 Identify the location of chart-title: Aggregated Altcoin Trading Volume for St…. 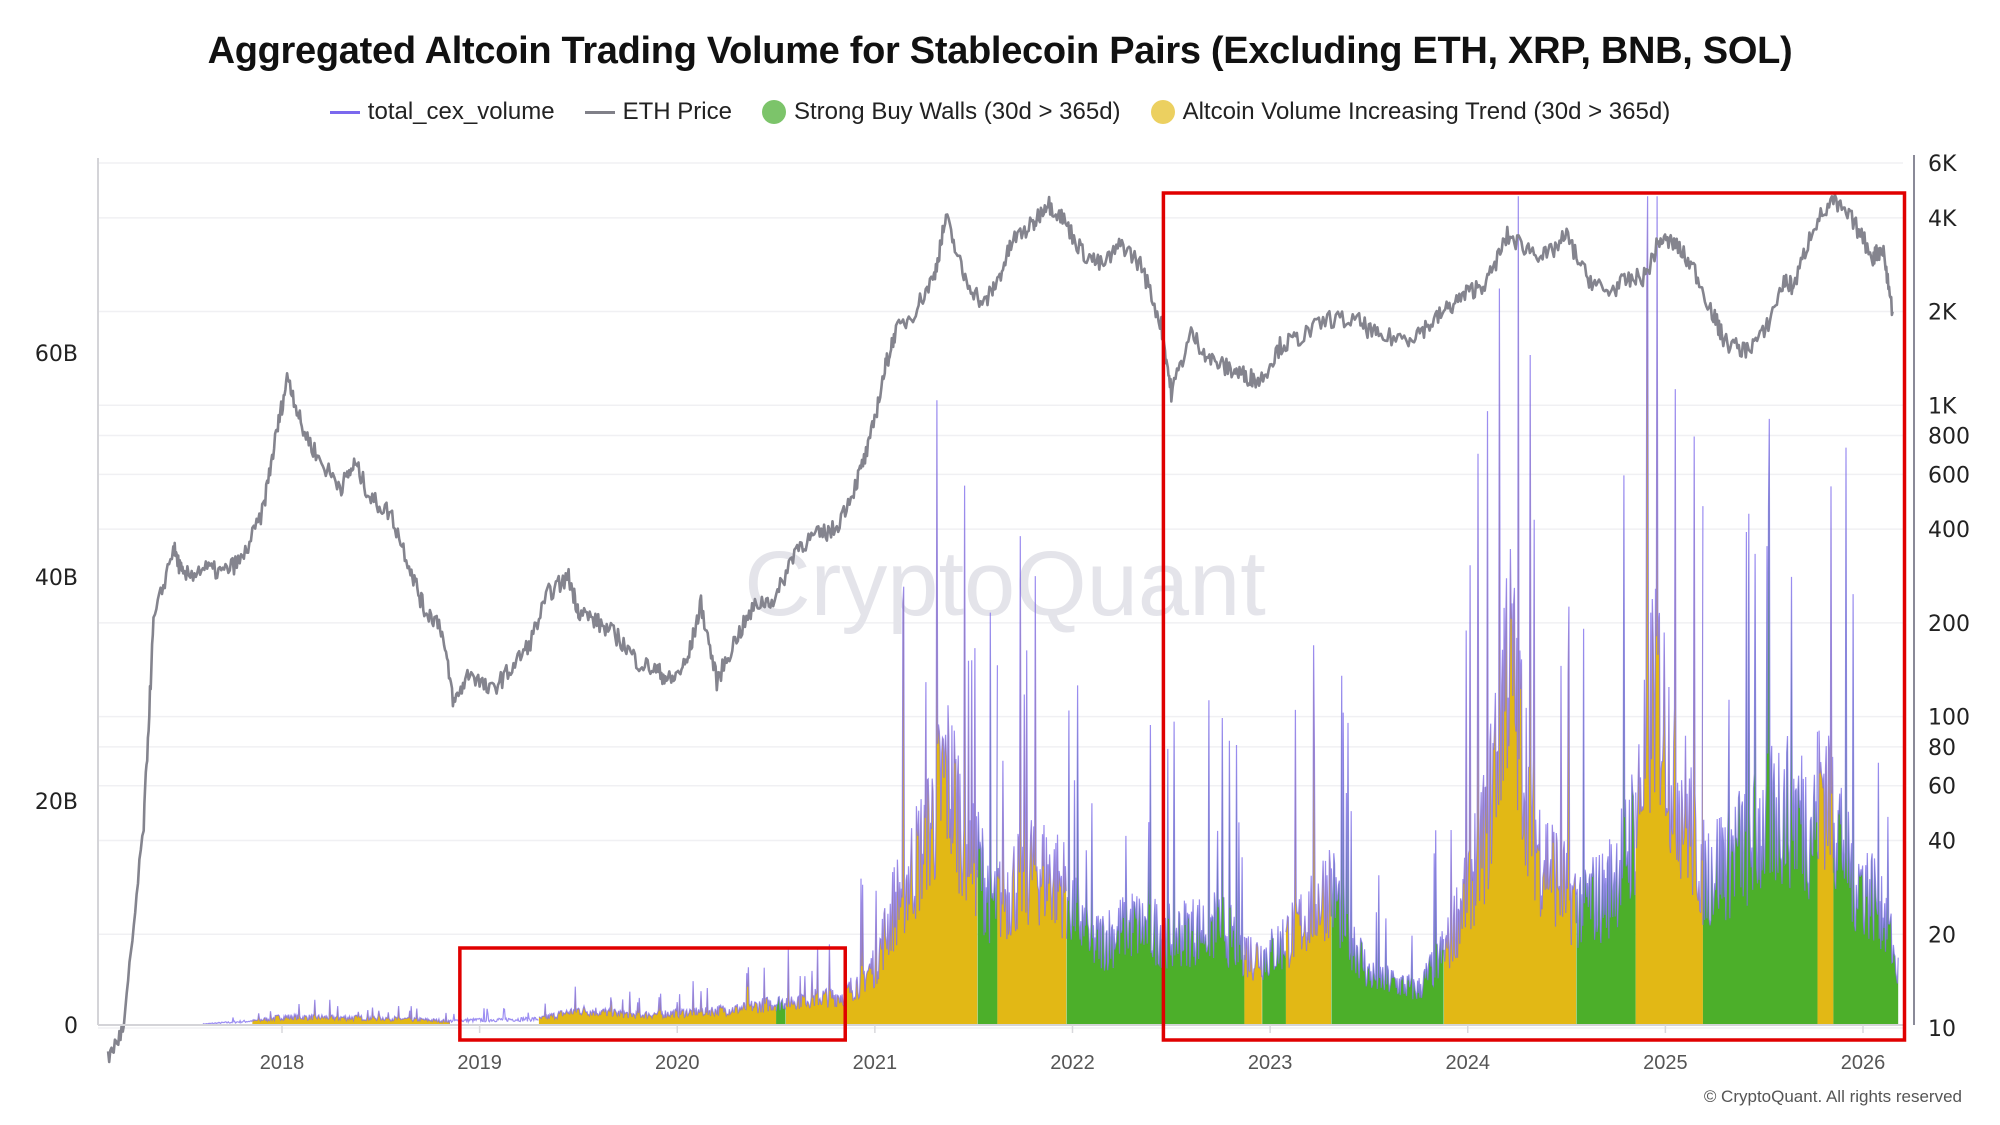
(1000, 51).